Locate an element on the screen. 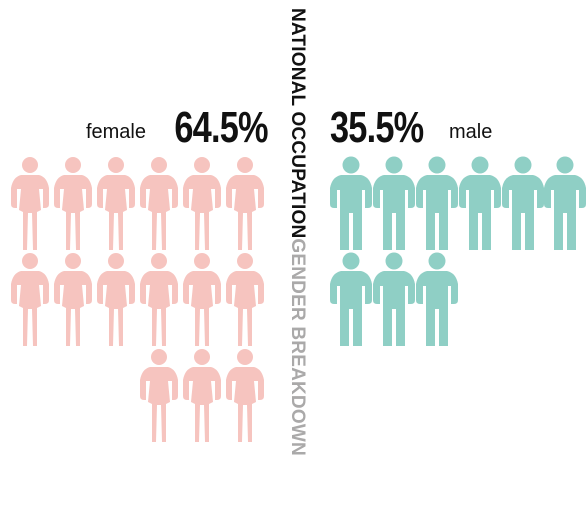 The height and width of the screenshot is (518, 586). male-label: male is located at coordinates (471, 132).